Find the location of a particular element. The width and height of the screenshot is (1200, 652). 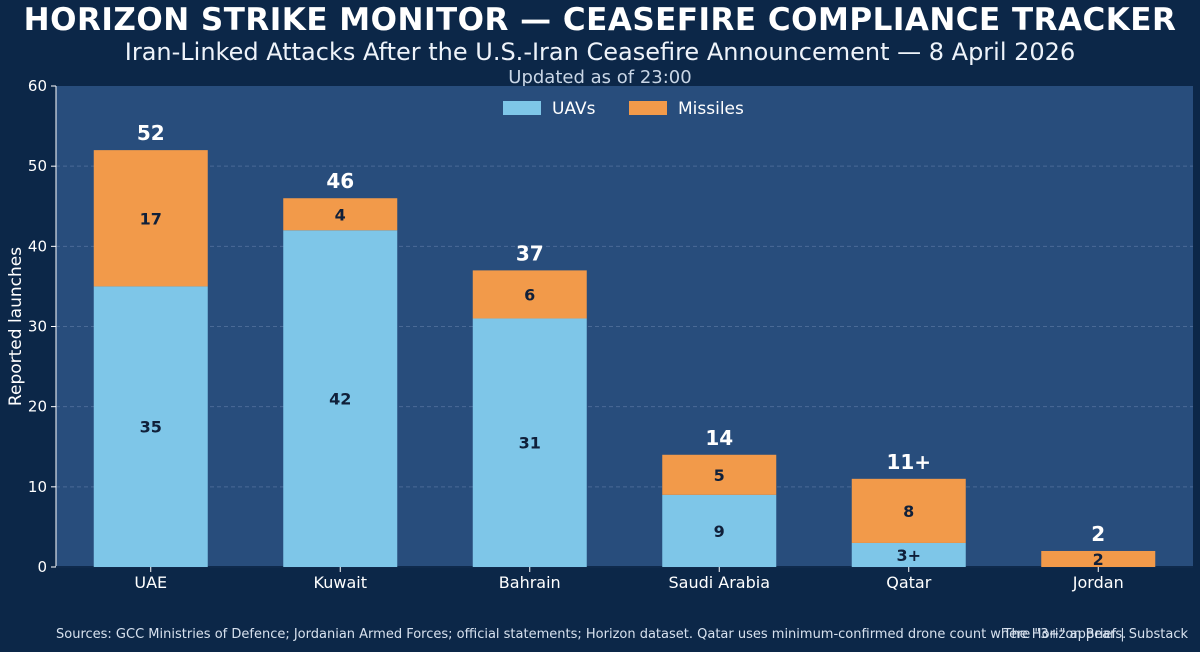

bar-value-label: 2 is located at coordinates (1098, 559).